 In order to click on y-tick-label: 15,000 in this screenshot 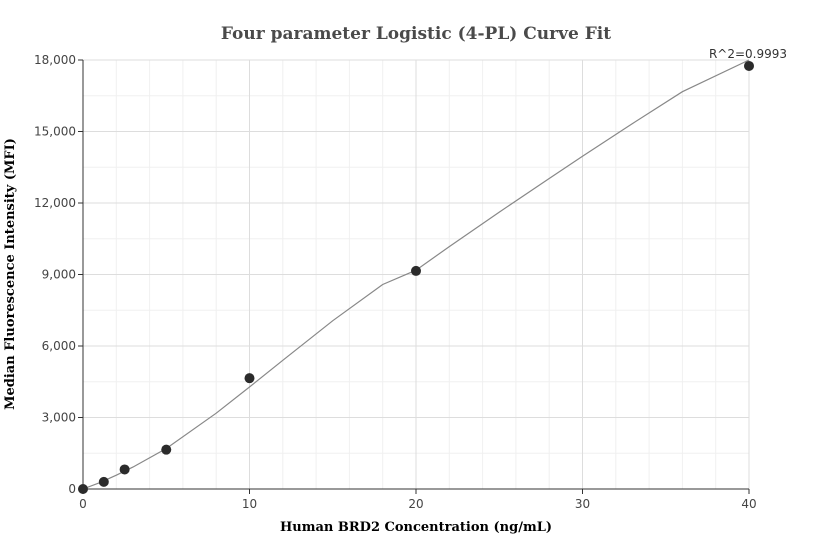, I will do `click(55, 132)`.